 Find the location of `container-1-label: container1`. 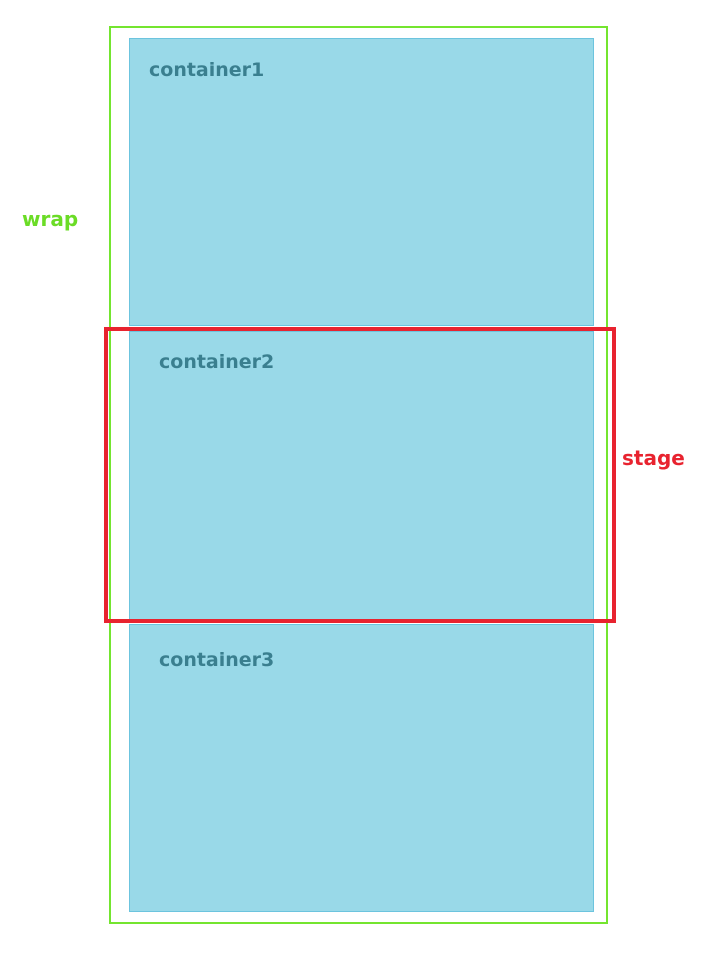

container-1-label: container1 is located at coordinates (207, 70).